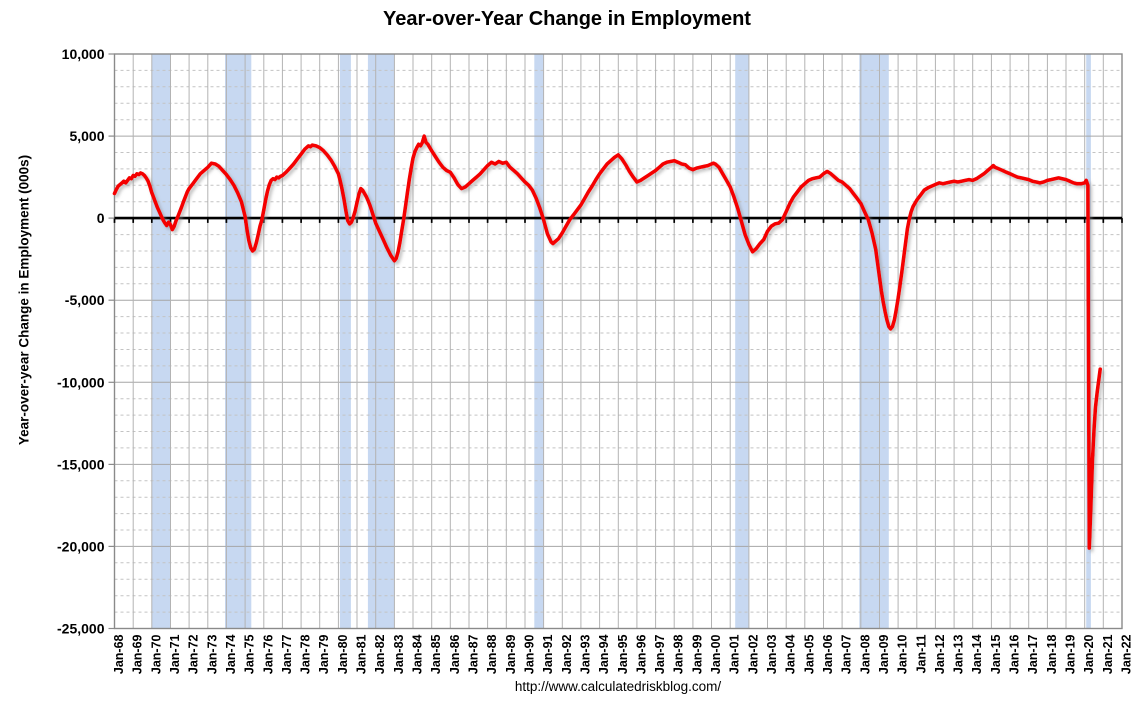 The height and width of the screenshot is (704, 1134). Describe the element at coordinates (287, 654) in the screenshot. I see `svg-text: Jan-77` at that location.